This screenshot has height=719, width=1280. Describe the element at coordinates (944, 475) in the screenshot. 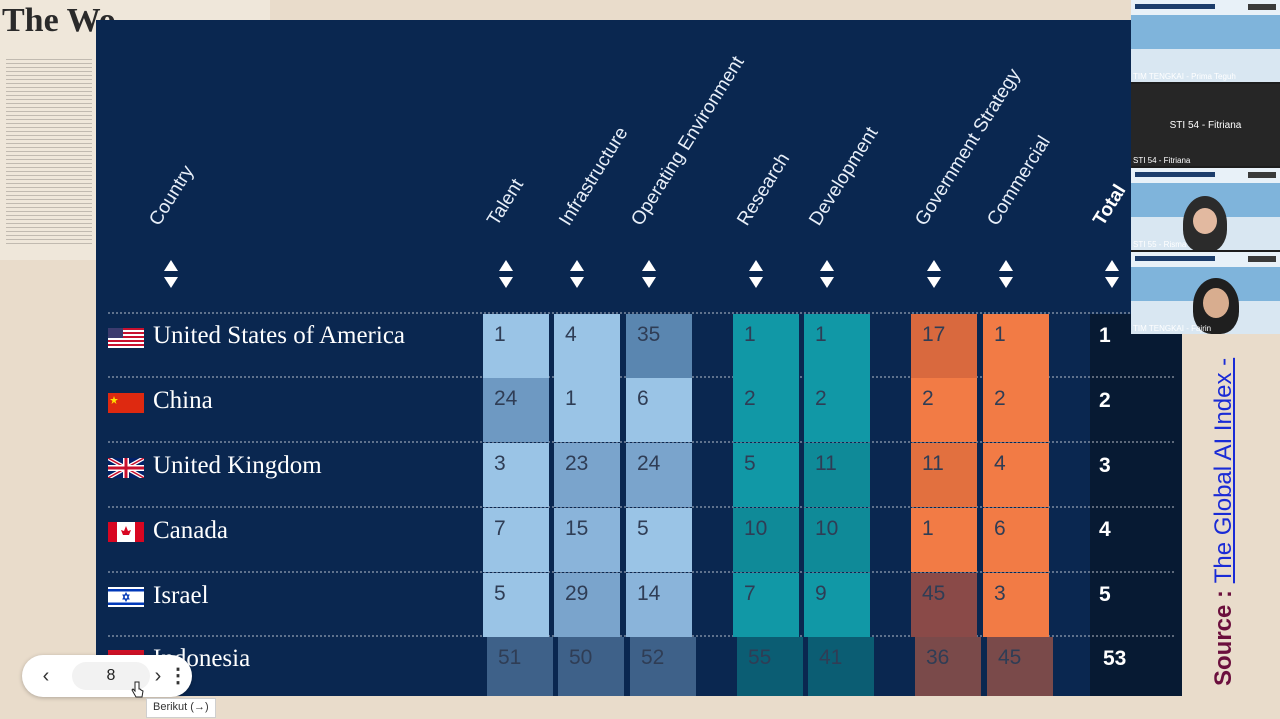

I see `cell-government-strategy: 11` at that location.